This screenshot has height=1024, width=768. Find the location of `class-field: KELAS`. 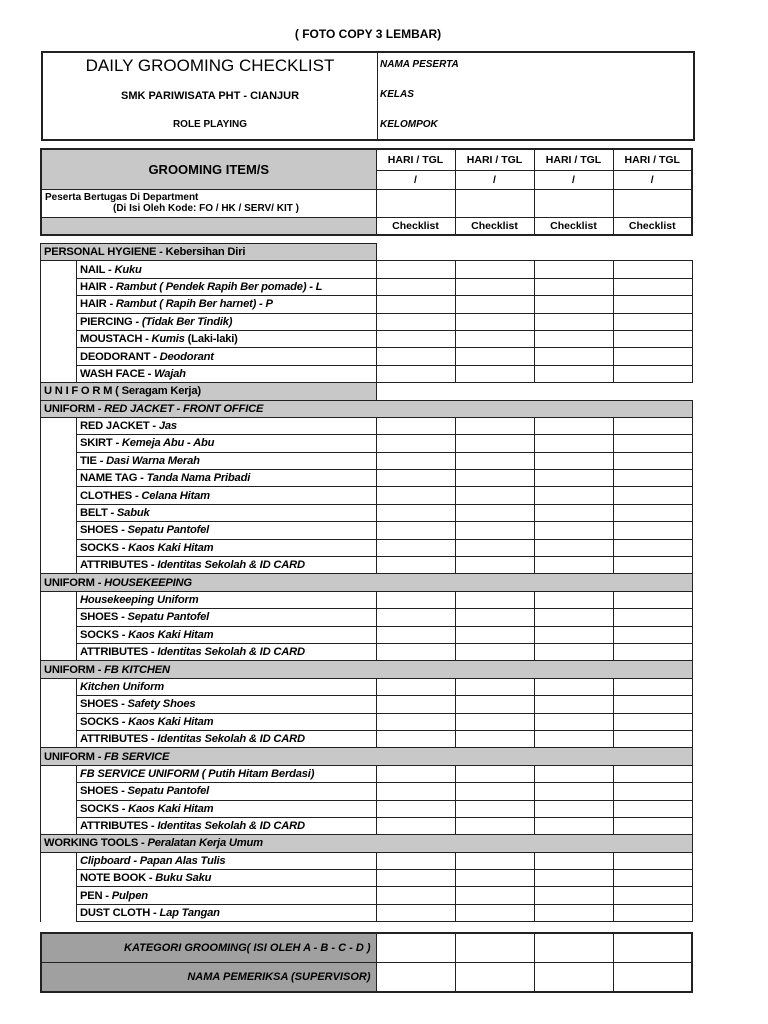

class-field: KELAS is located at coordinates (397, 94).